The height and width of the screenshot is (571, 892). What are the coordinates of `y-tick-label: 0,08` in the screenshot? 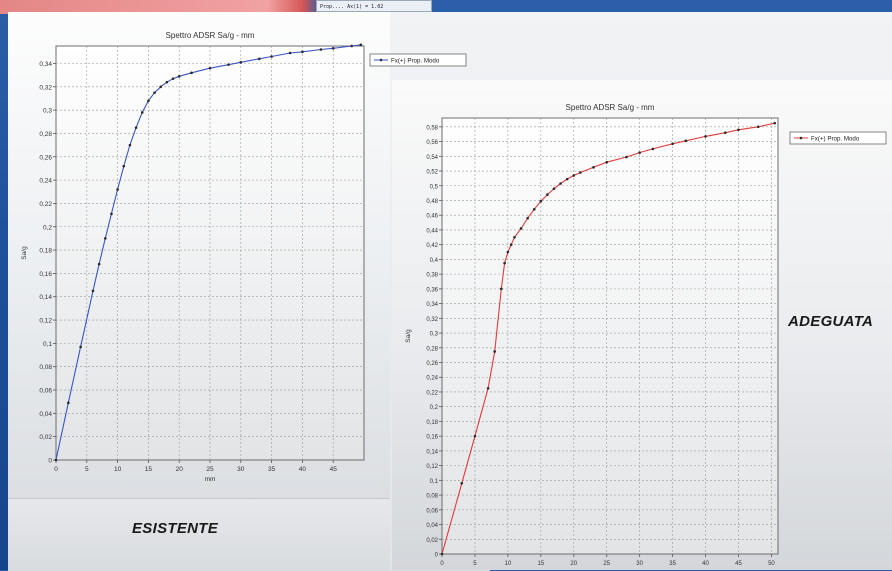 It's located at (432, 497).